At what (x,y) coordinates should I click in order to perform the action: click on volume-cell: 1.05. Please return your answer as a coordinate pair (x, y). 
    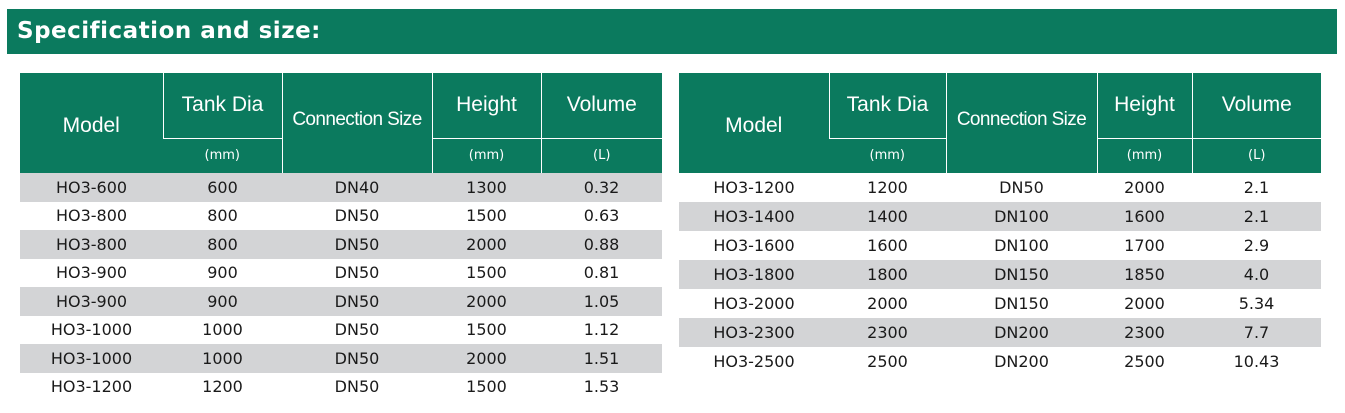
    Looking at the image, I should click on (601, 301).